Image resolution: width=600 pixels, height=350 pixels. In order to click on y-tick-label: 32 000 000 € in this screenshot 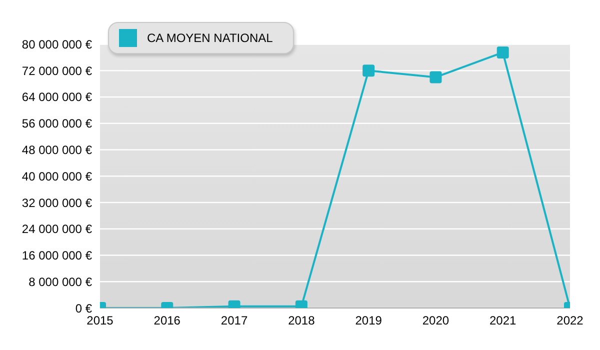, I will do `click(57, 203)`.